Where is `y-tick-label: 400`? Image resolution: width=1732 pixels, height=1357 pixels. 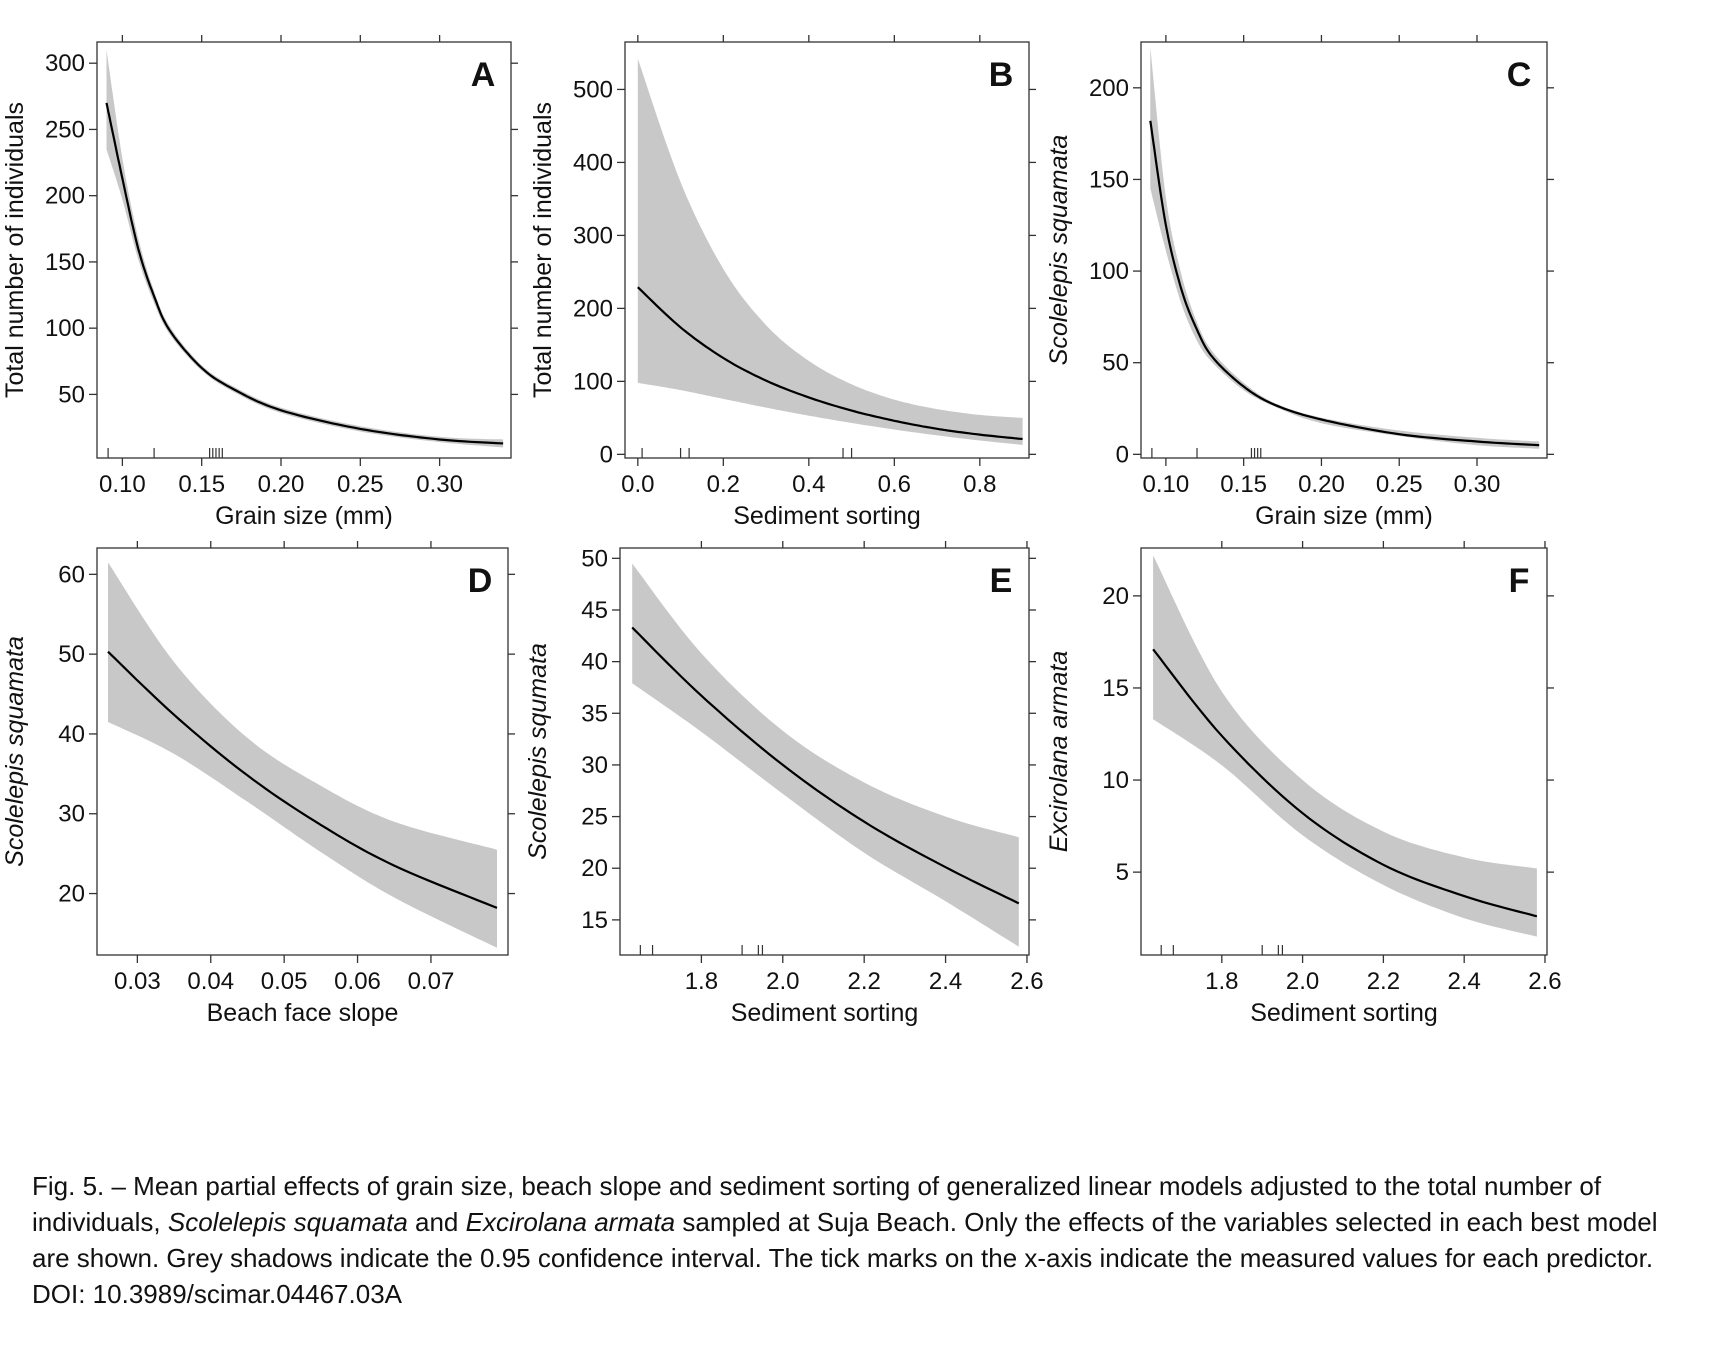 y-tick-label: 400 is located at coordinates (593, 162).